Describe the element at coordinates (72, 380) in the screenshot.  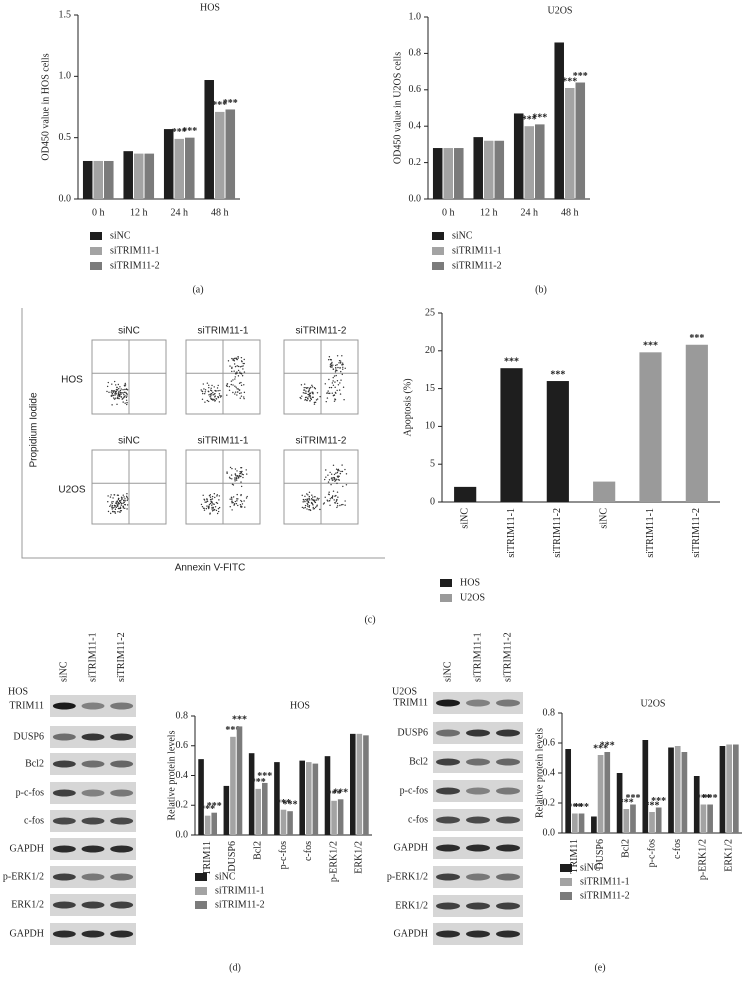
I see `flow-row-label: HOS` at that location.